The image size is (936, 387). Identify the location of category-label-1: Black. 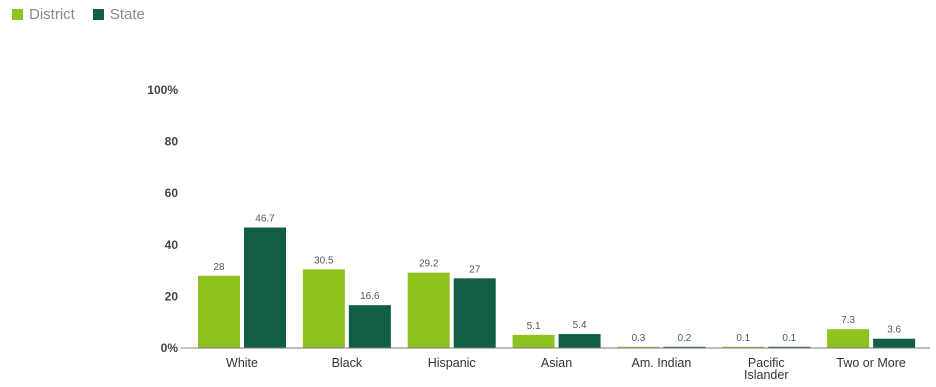
(347, 363).